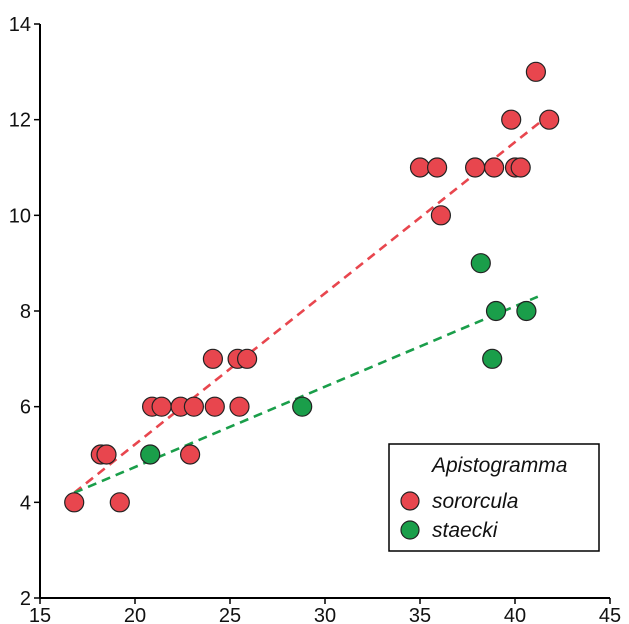  What do you see at coordinates (420, 614) in the screenshot?
I see `x-tick-label: 35` at bounding box center [420, 614].